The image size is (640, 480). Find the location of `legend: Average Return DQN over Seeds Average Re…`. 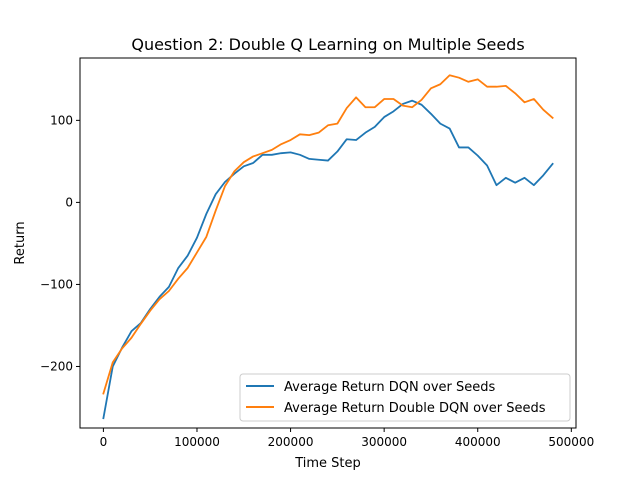

legend: Average Return DQN over Seeds Average Re… is located at coordinates (405, 397).